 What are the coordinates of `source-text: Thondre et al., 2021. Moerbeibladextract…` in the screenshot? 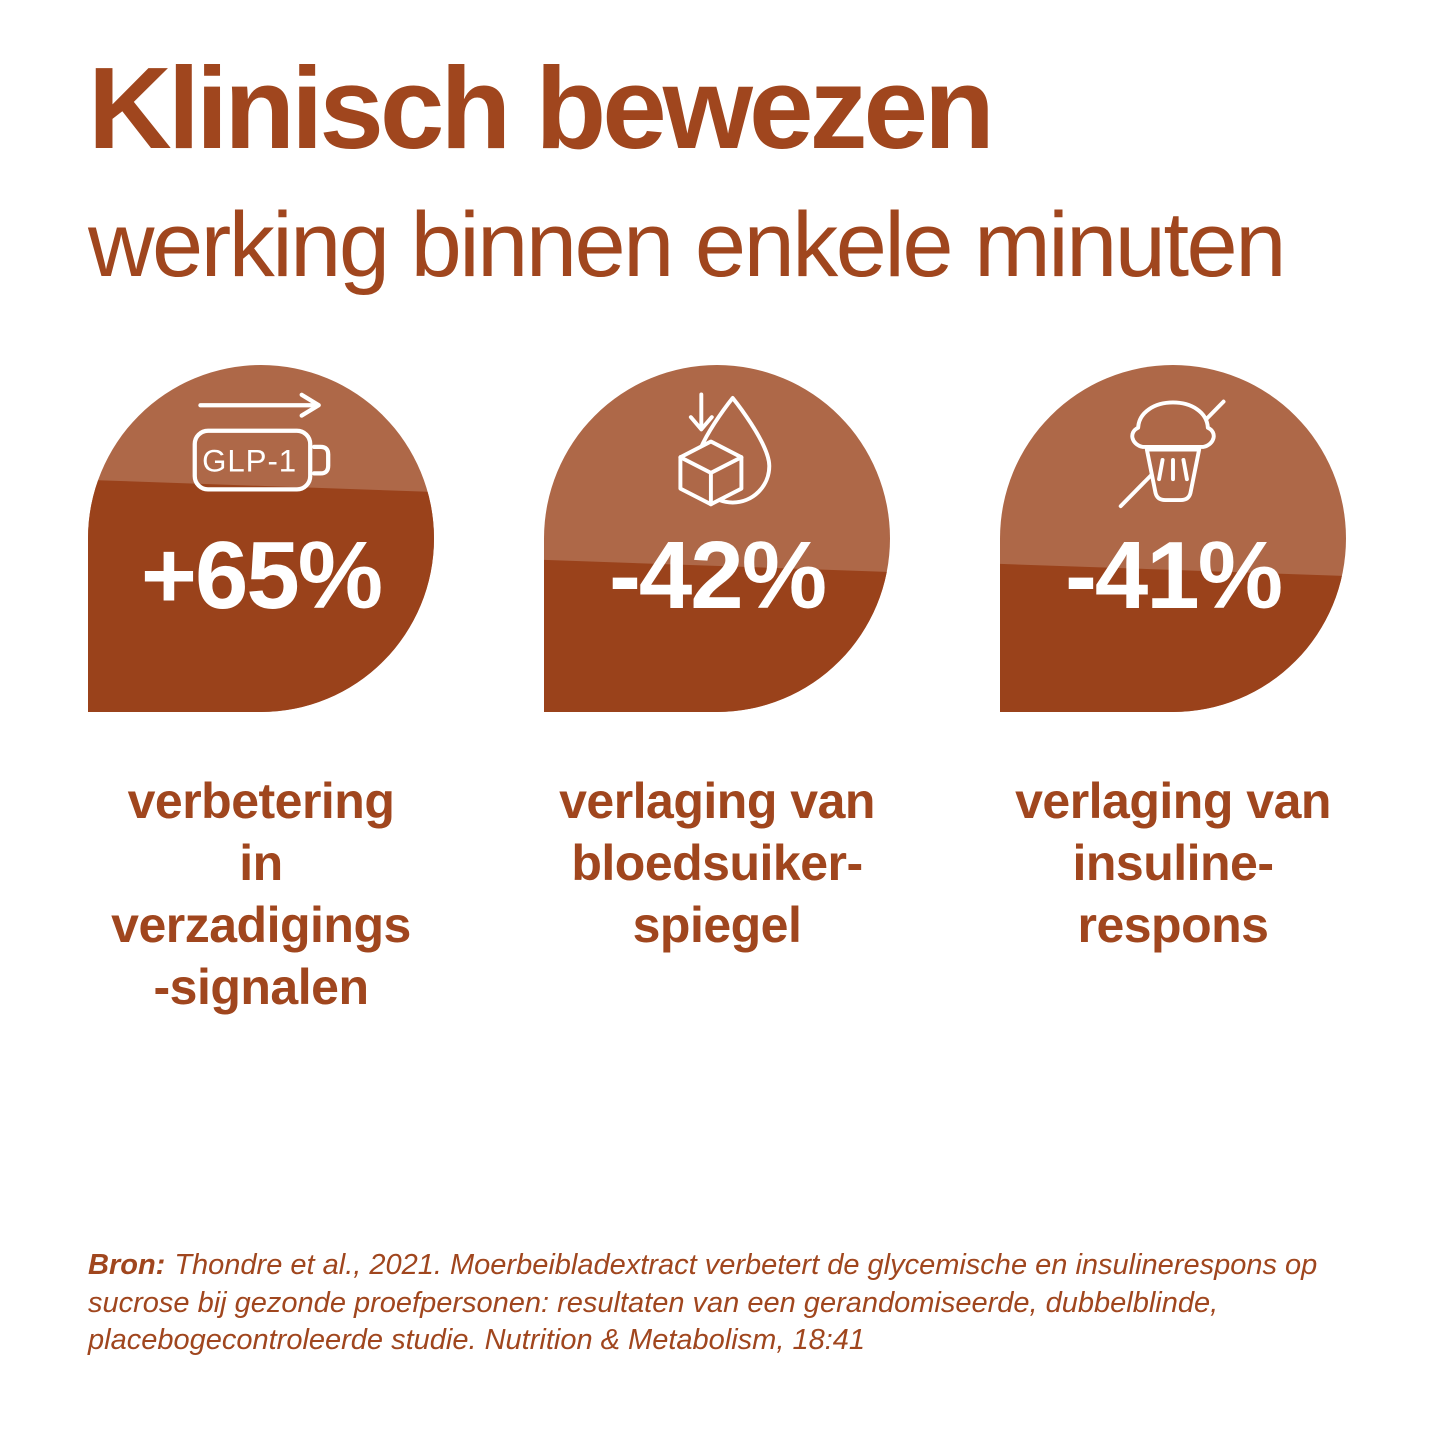 It's located at (703, 1303).